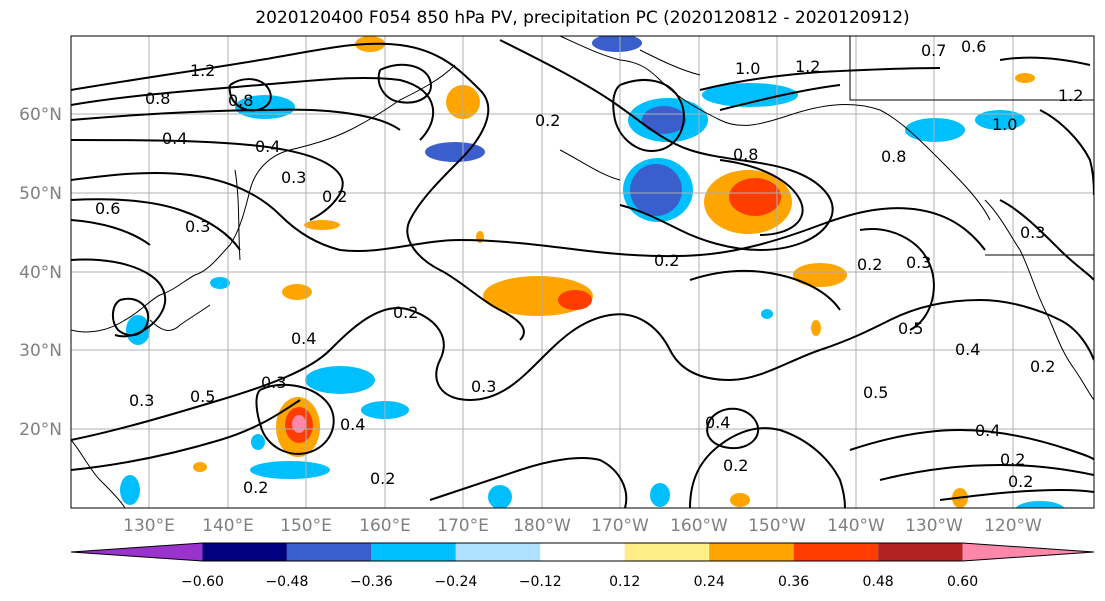 The width and height of the screenshot is (1105, 601). I want to click on colorbar-tick-label: 0.24, so click(709, 582).